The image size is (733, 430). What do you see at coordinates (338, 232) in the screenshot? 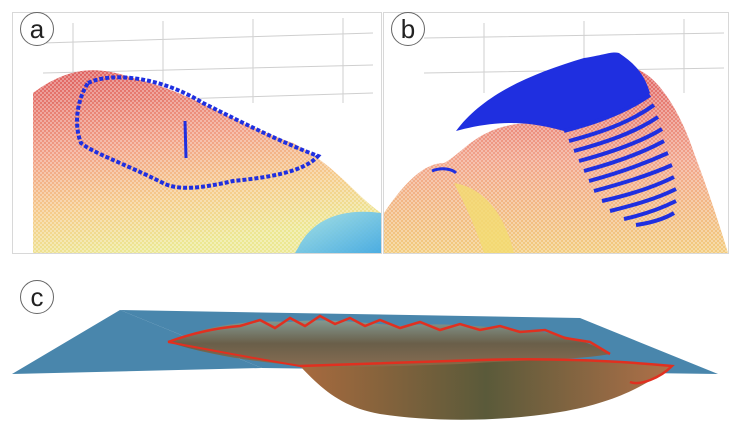
I see `terrain-cyan-region` at bounding box center [338, 232].